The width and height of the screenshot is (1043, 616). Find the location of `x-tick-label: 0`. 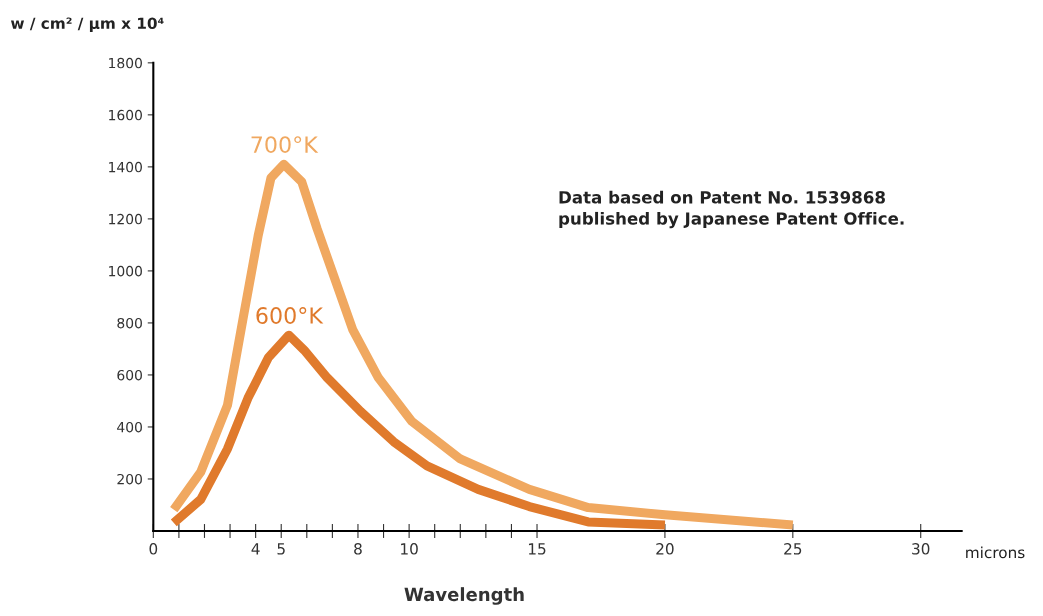

x-tick-label: 0 is located at coordinates (153, 549).